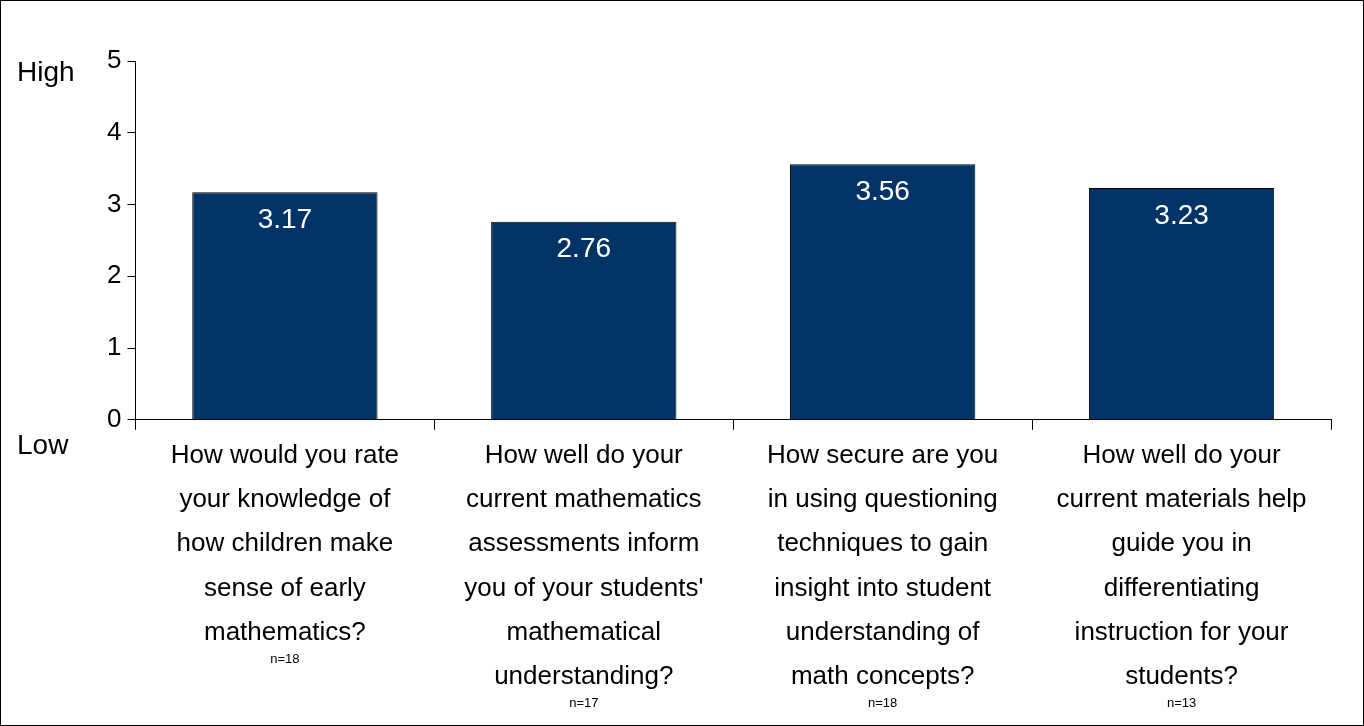  Describe the element at coordinates (882, 191) in the screenshot. I see `data-label: 3.56` at that location.